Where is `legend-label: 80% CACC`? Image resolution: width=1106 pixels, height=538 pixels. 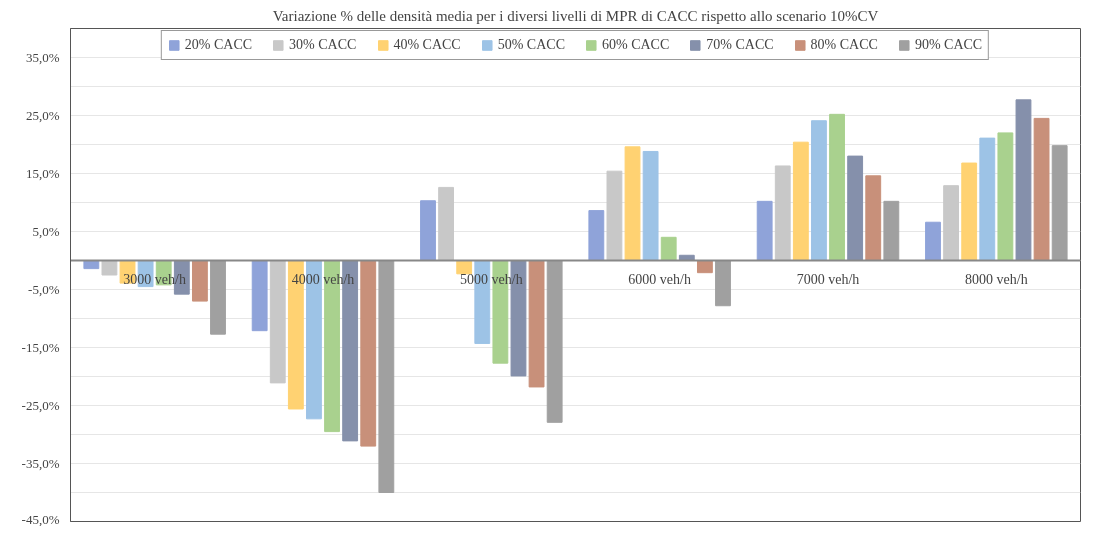
legend-label: 80% CACC is located at coordinates (844, 45).